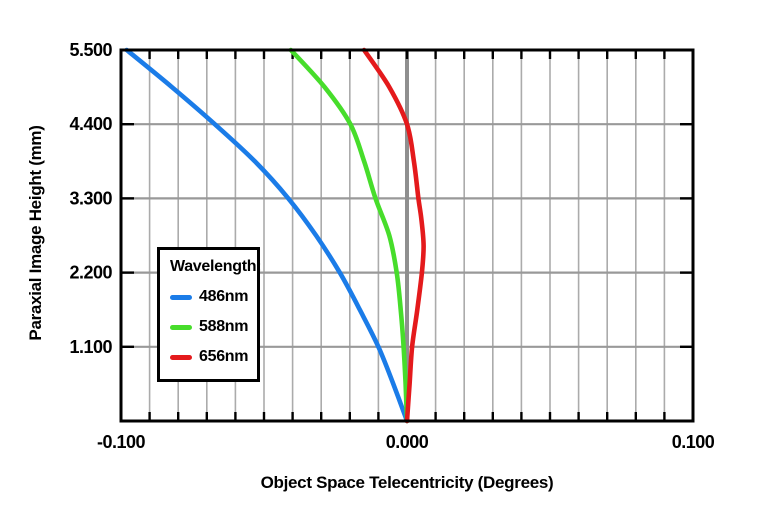 Image resolution: width=760 pixels, height=514 pixels. What do you see at coordinates (209, 314) in the screenshot?
I see `legend-box: Wavelength: 486nm 588nm 656nm` at bounding box center [209, 314].